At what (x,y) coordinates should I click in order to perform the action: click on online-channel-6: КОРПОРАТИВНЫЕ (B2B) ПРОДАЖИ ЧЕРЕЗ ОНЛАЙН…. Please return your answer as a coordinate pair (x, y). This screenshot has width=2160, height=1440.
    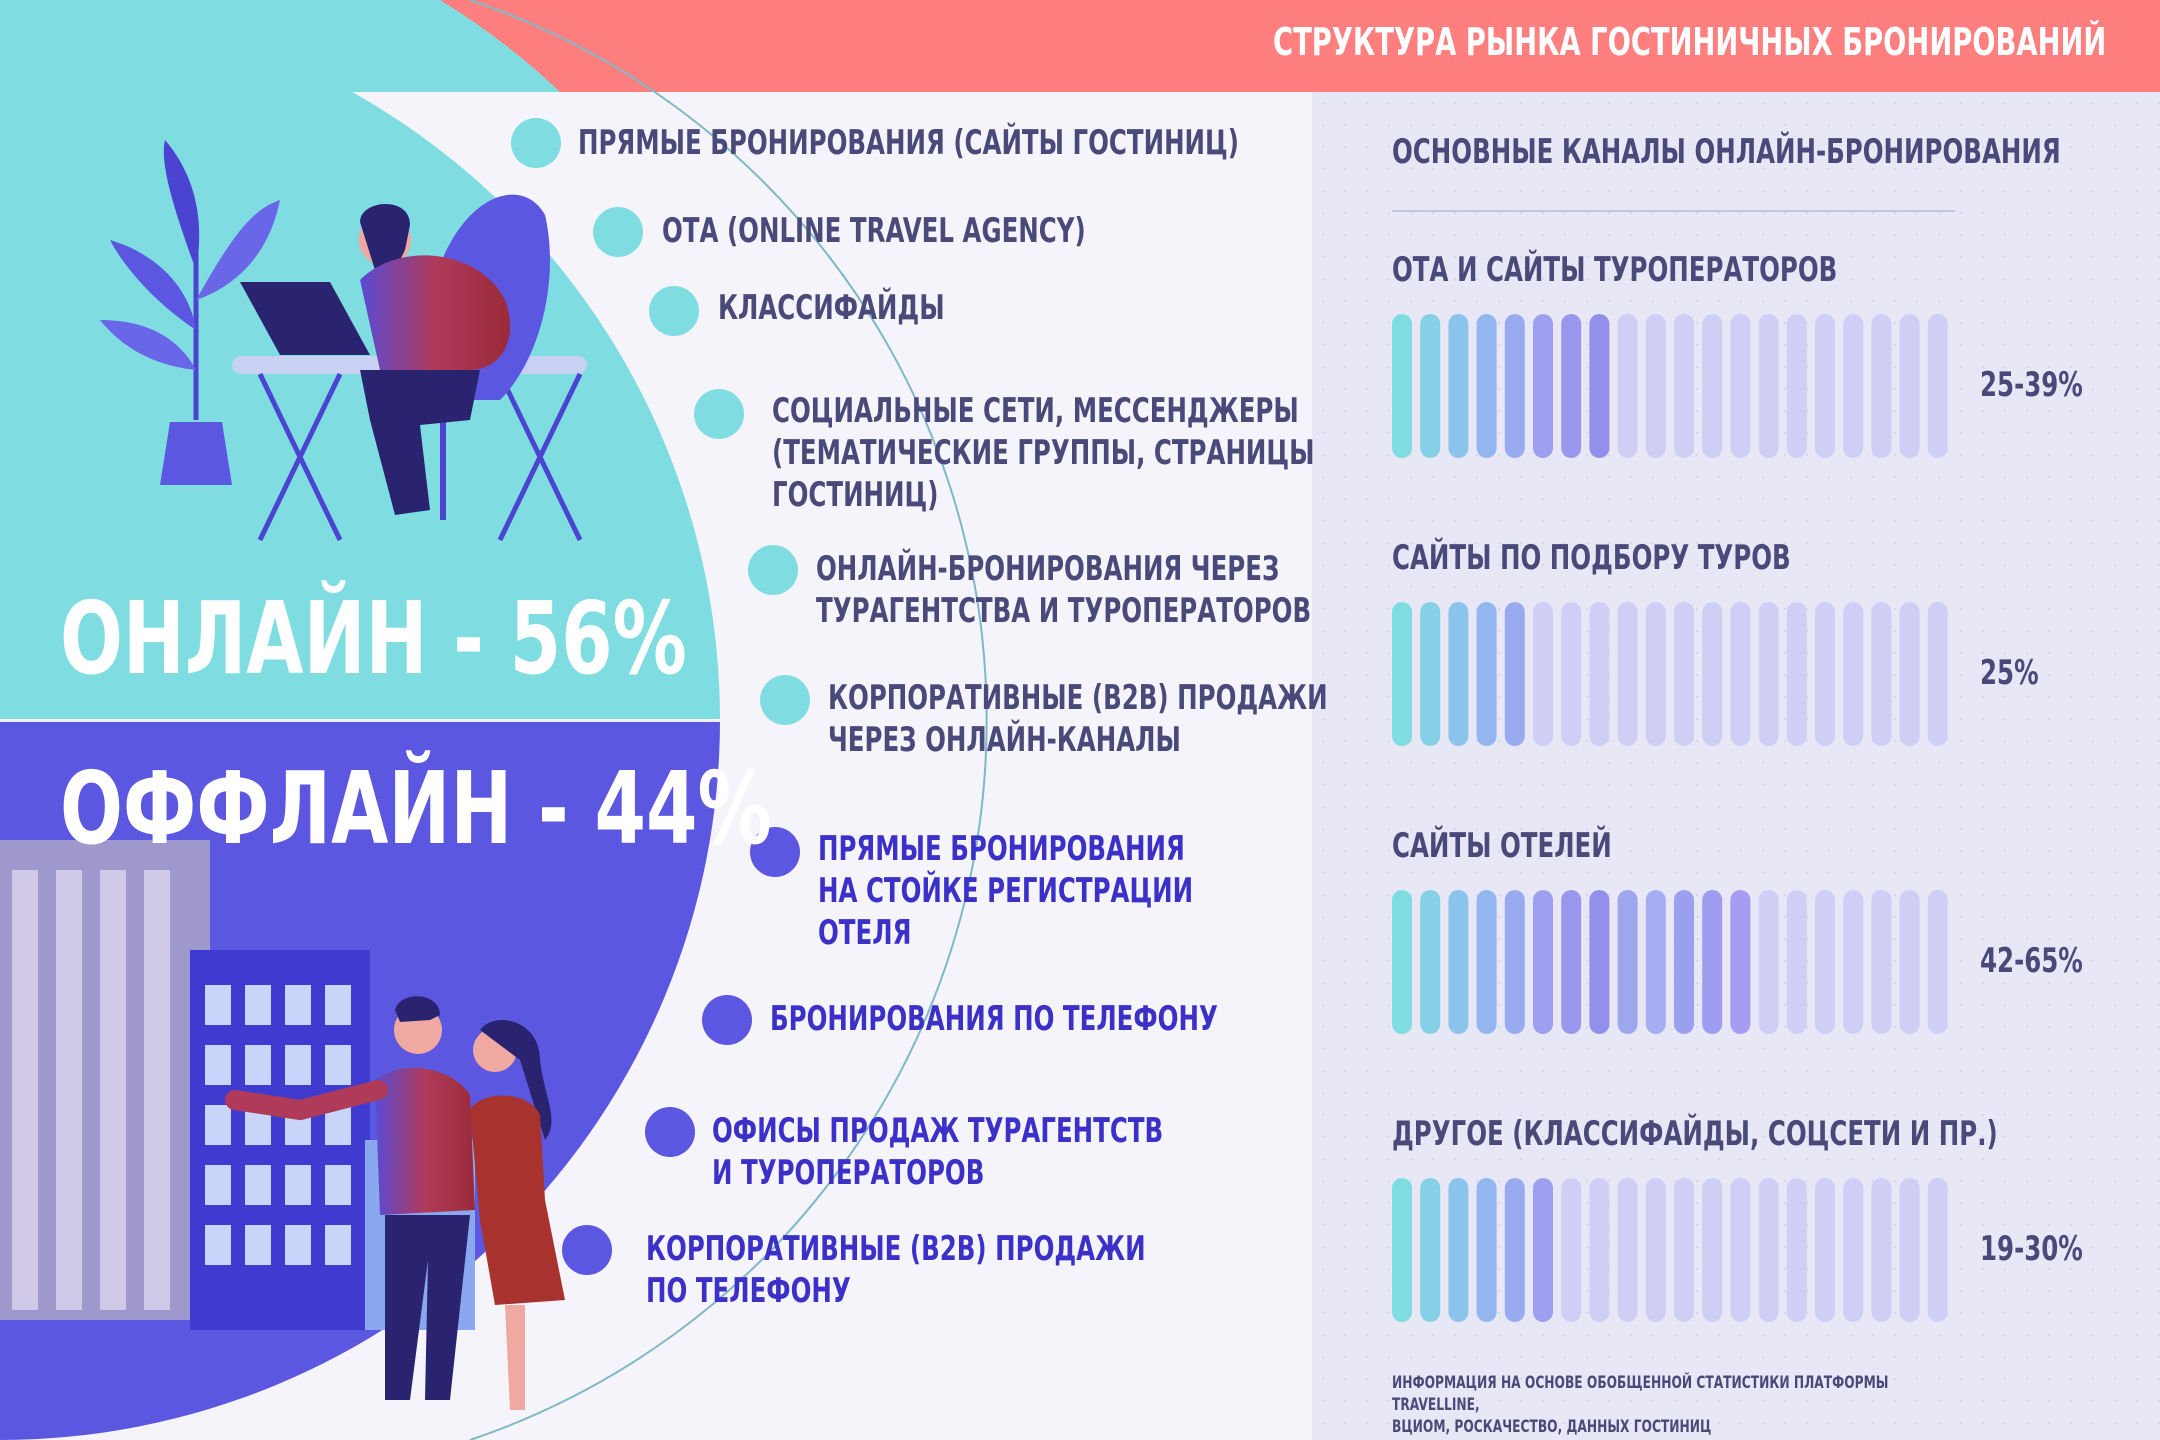
    Looking at the image, I should click on (1078, 719).